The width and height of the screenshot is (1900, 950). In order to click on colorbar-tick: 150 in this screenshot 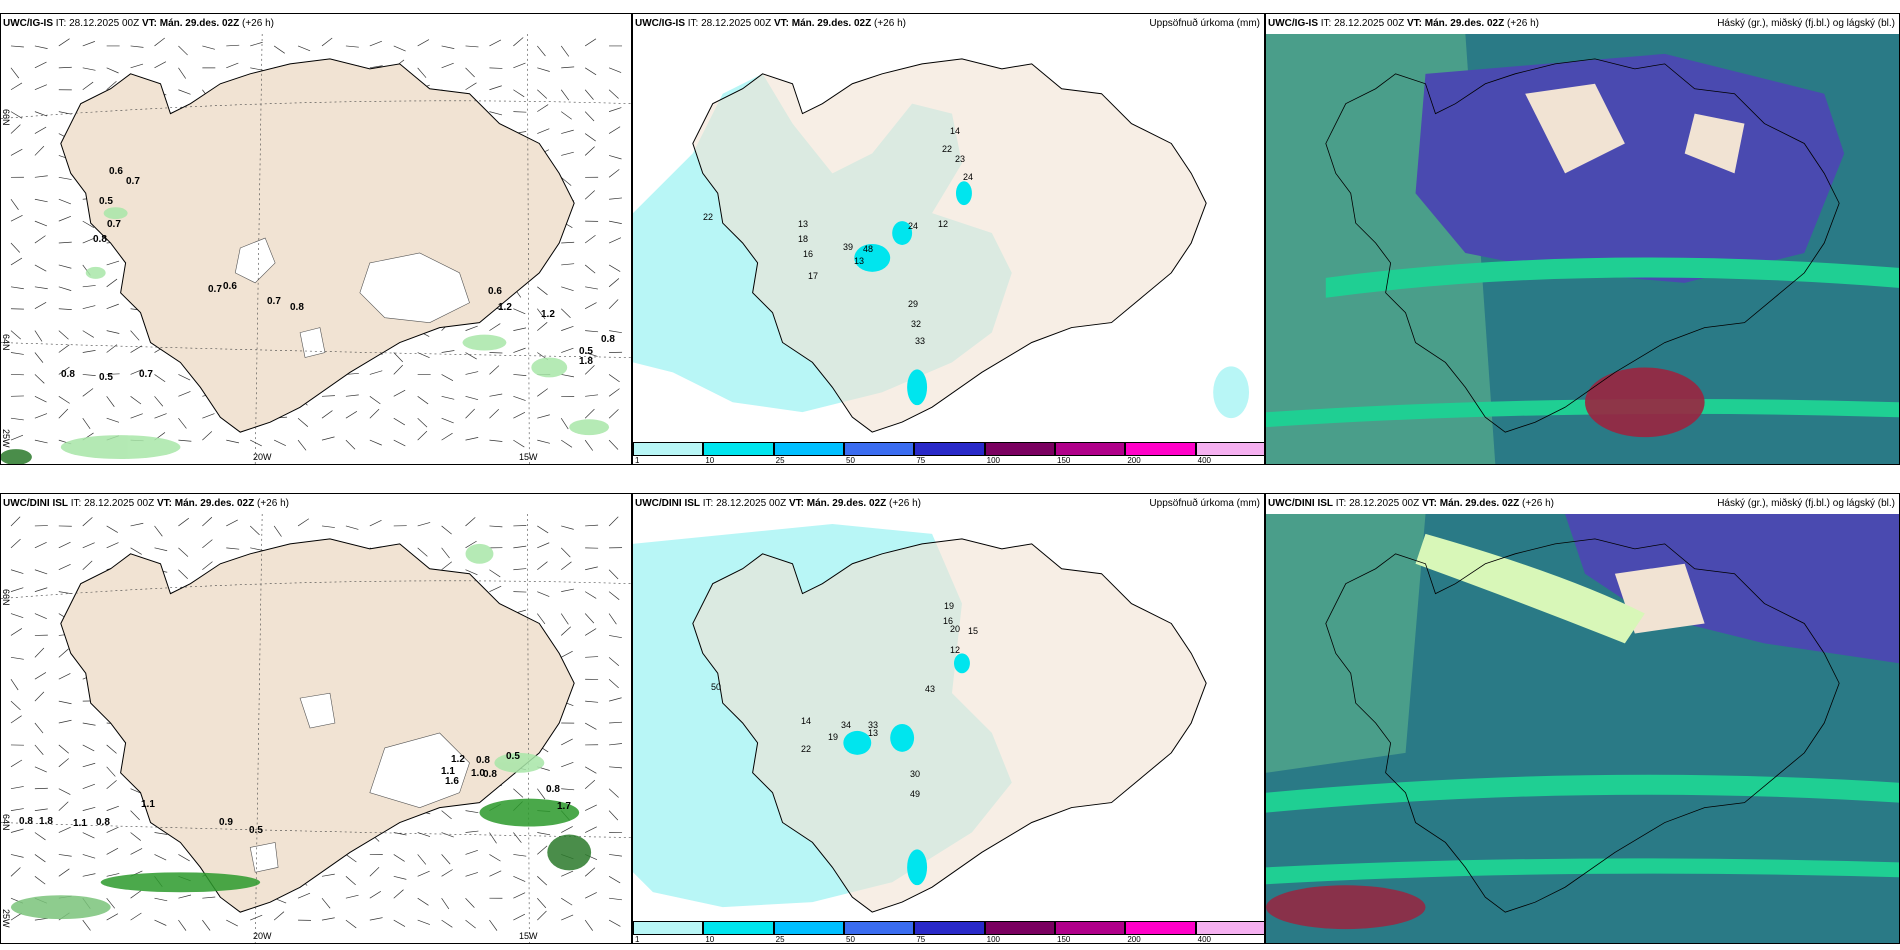, I will do `click(1064, 460)`.